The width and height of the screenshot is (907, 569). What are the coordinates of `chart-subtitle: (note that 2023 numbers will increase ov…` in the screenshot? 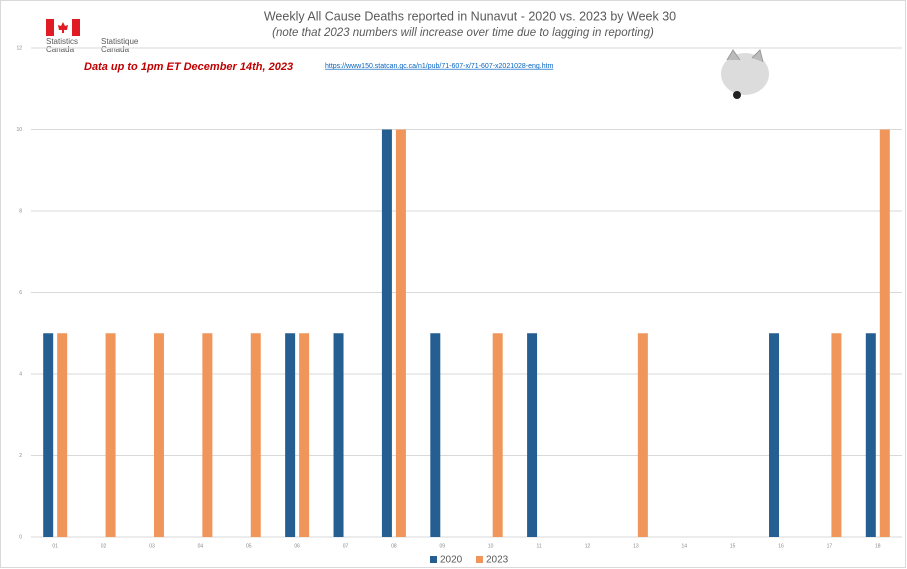 It's located at (463, 33).